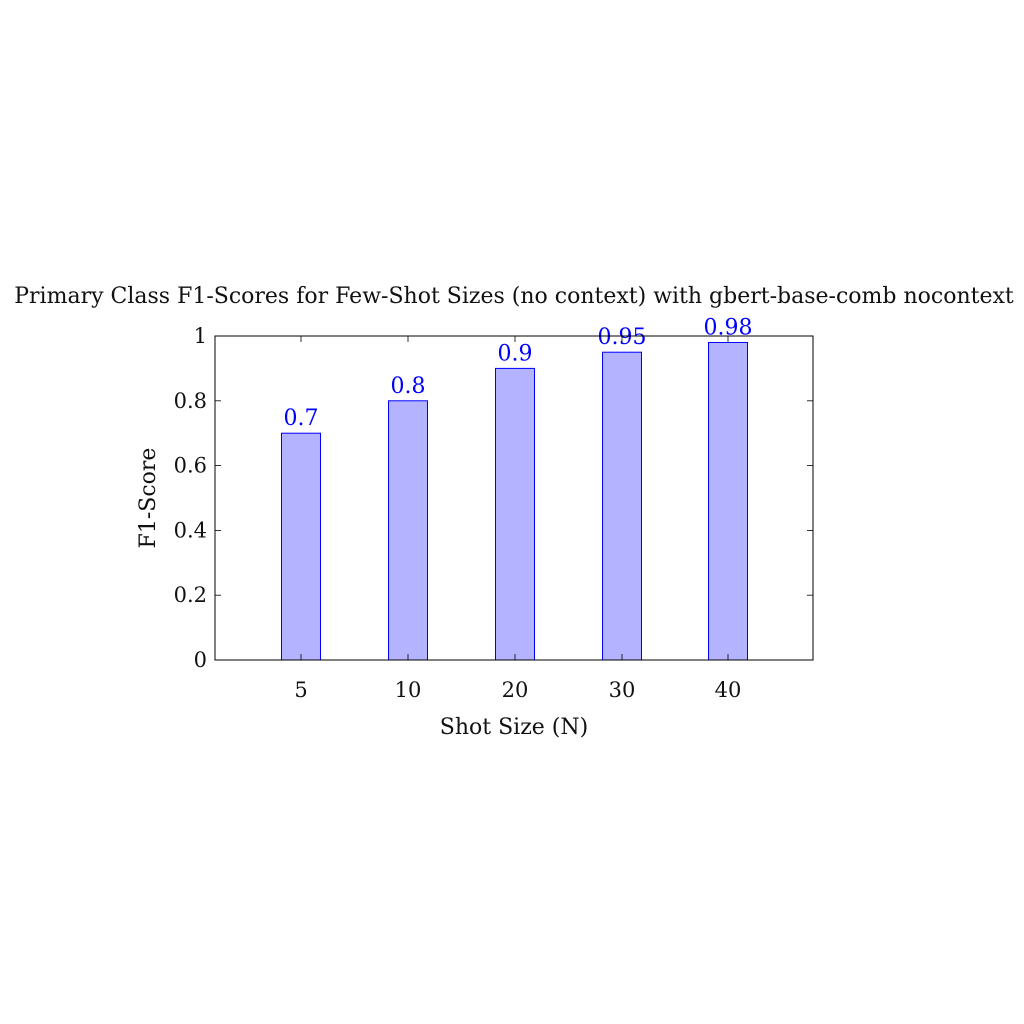 The image size is (1024, 1024). What do you see at coordinates (200, 660) in the screenshot?
I see `y-tick-label: 0` at bounding box center [200, 660].